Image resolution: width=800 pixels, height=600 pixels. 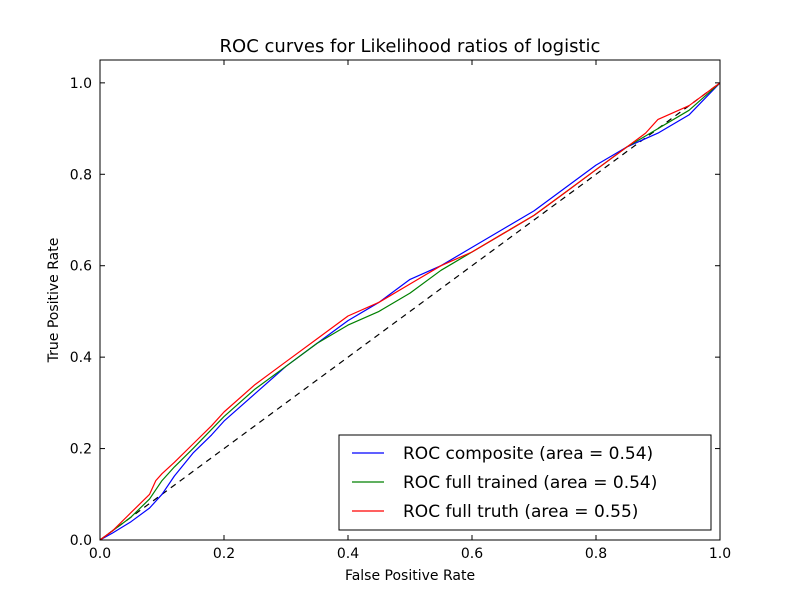 I want to click on y-tick-label: 0.2, so click(x=81, y=450).